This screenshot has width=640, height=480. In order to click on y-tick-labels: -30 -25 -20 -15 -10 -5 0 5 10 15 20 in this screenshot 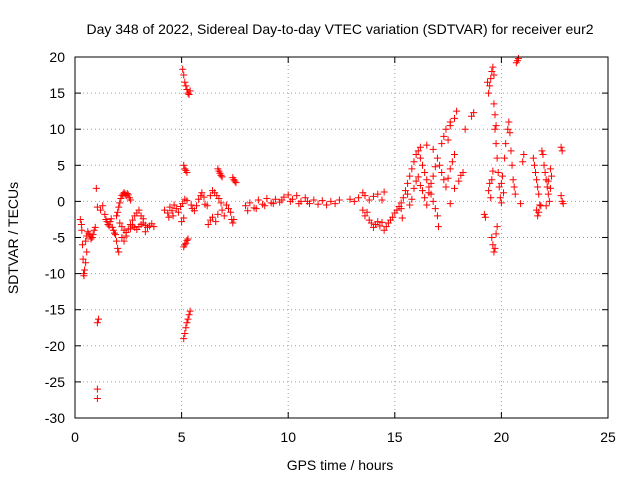, I will do `click(55, 237)`.